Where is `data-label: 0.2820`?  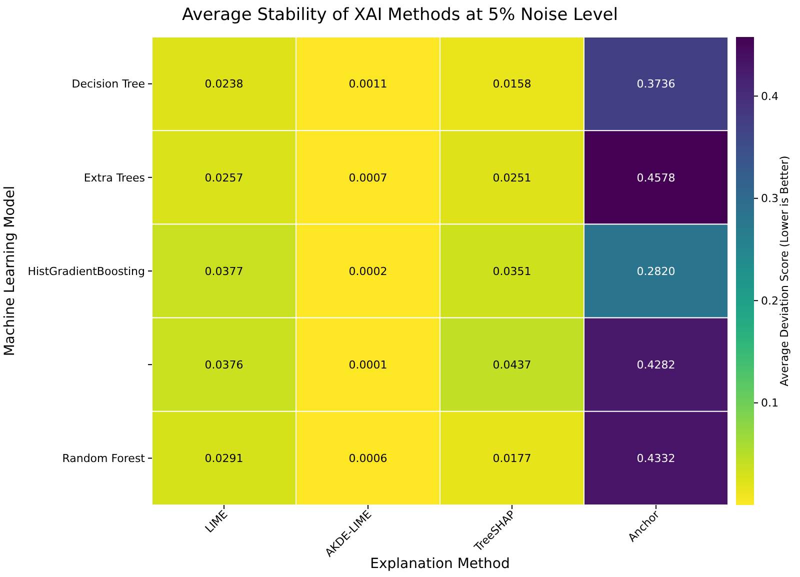
data-label: 0.2820 is located at coordinates (656, 271).